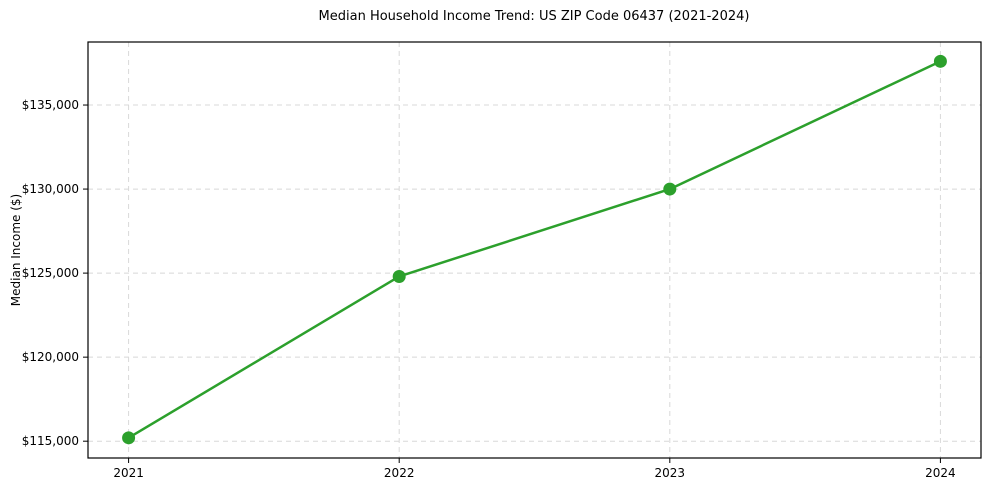  I want to click on y-axis-label: Median Income ($), so click(16, 250).